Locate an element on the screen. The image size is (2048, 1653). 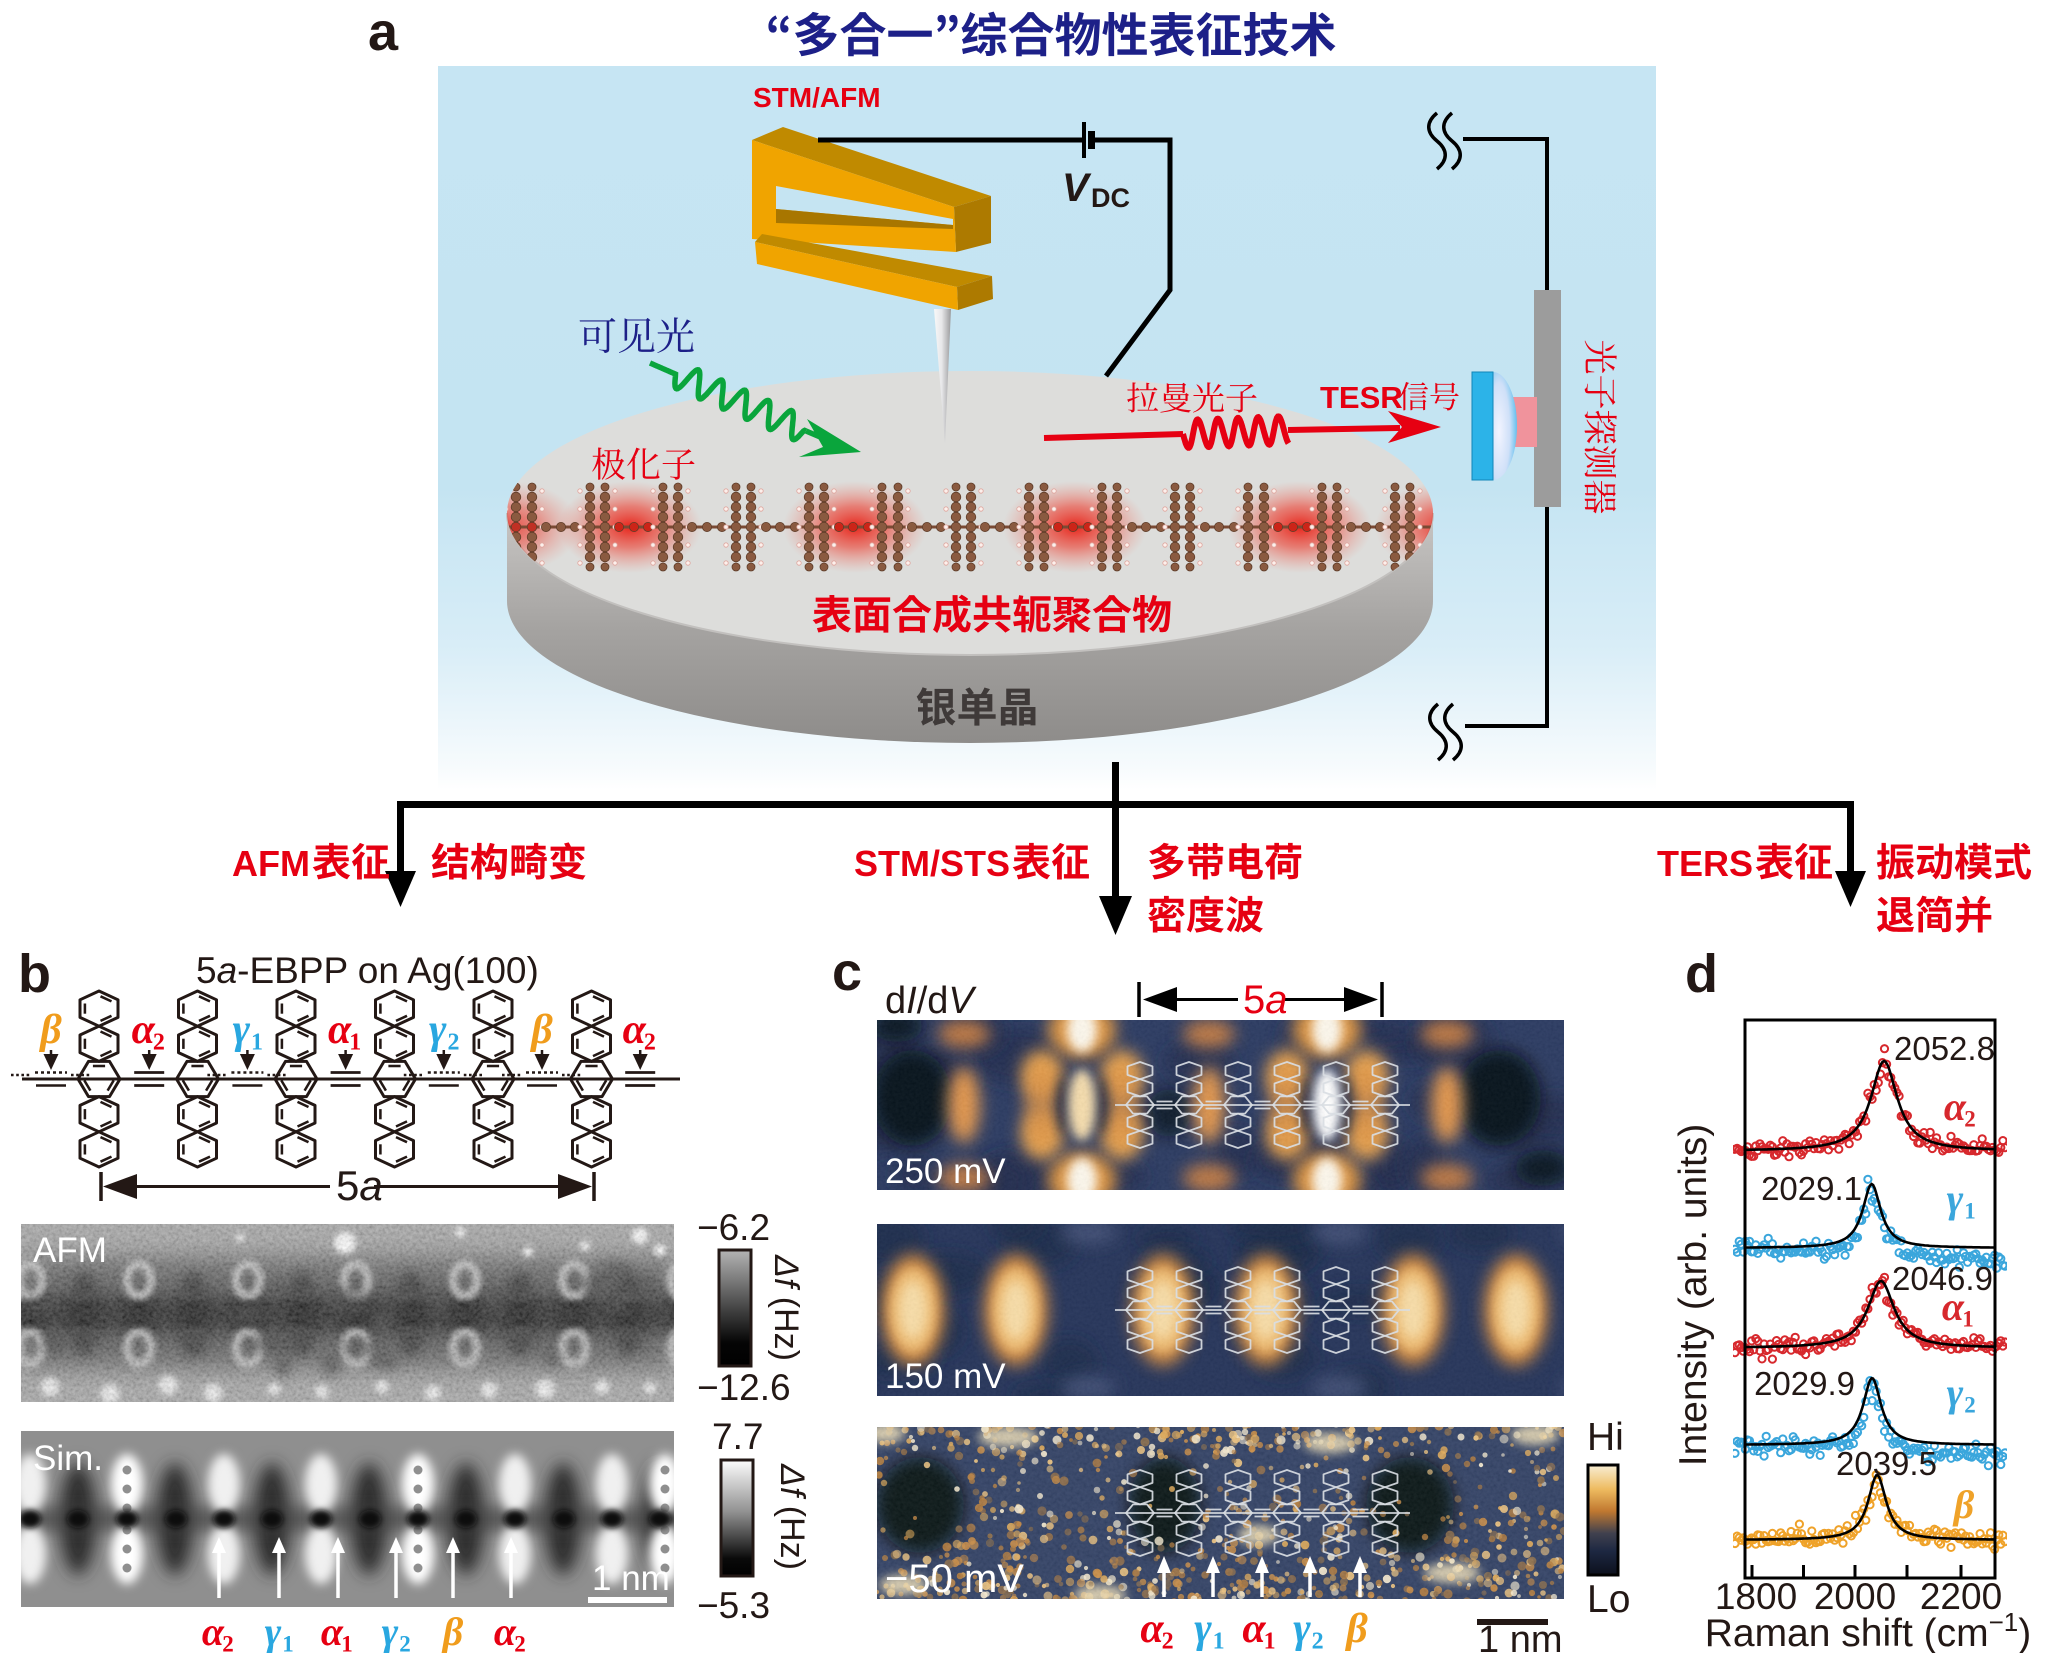
svg-text: d is located at coordinates (1701, 974).